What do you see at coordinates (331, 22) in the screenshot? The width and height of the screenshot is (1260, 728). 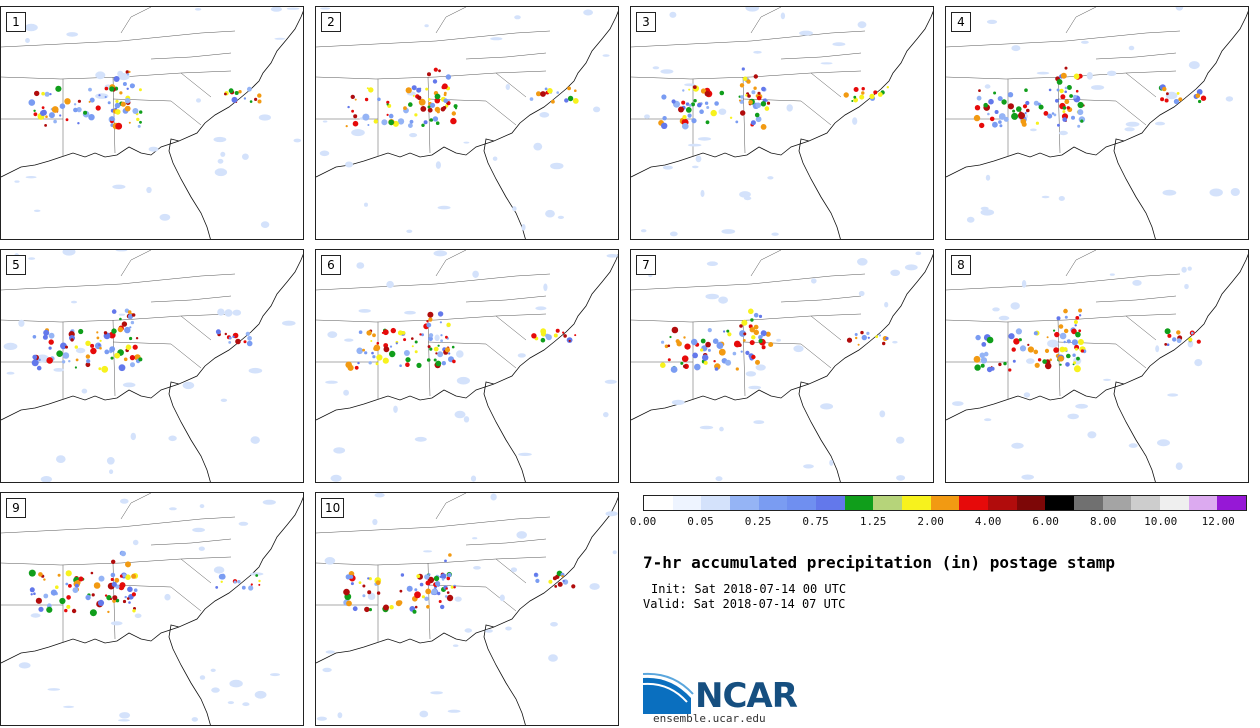 I see `member-label: 2` at bounding box center [331, 22].